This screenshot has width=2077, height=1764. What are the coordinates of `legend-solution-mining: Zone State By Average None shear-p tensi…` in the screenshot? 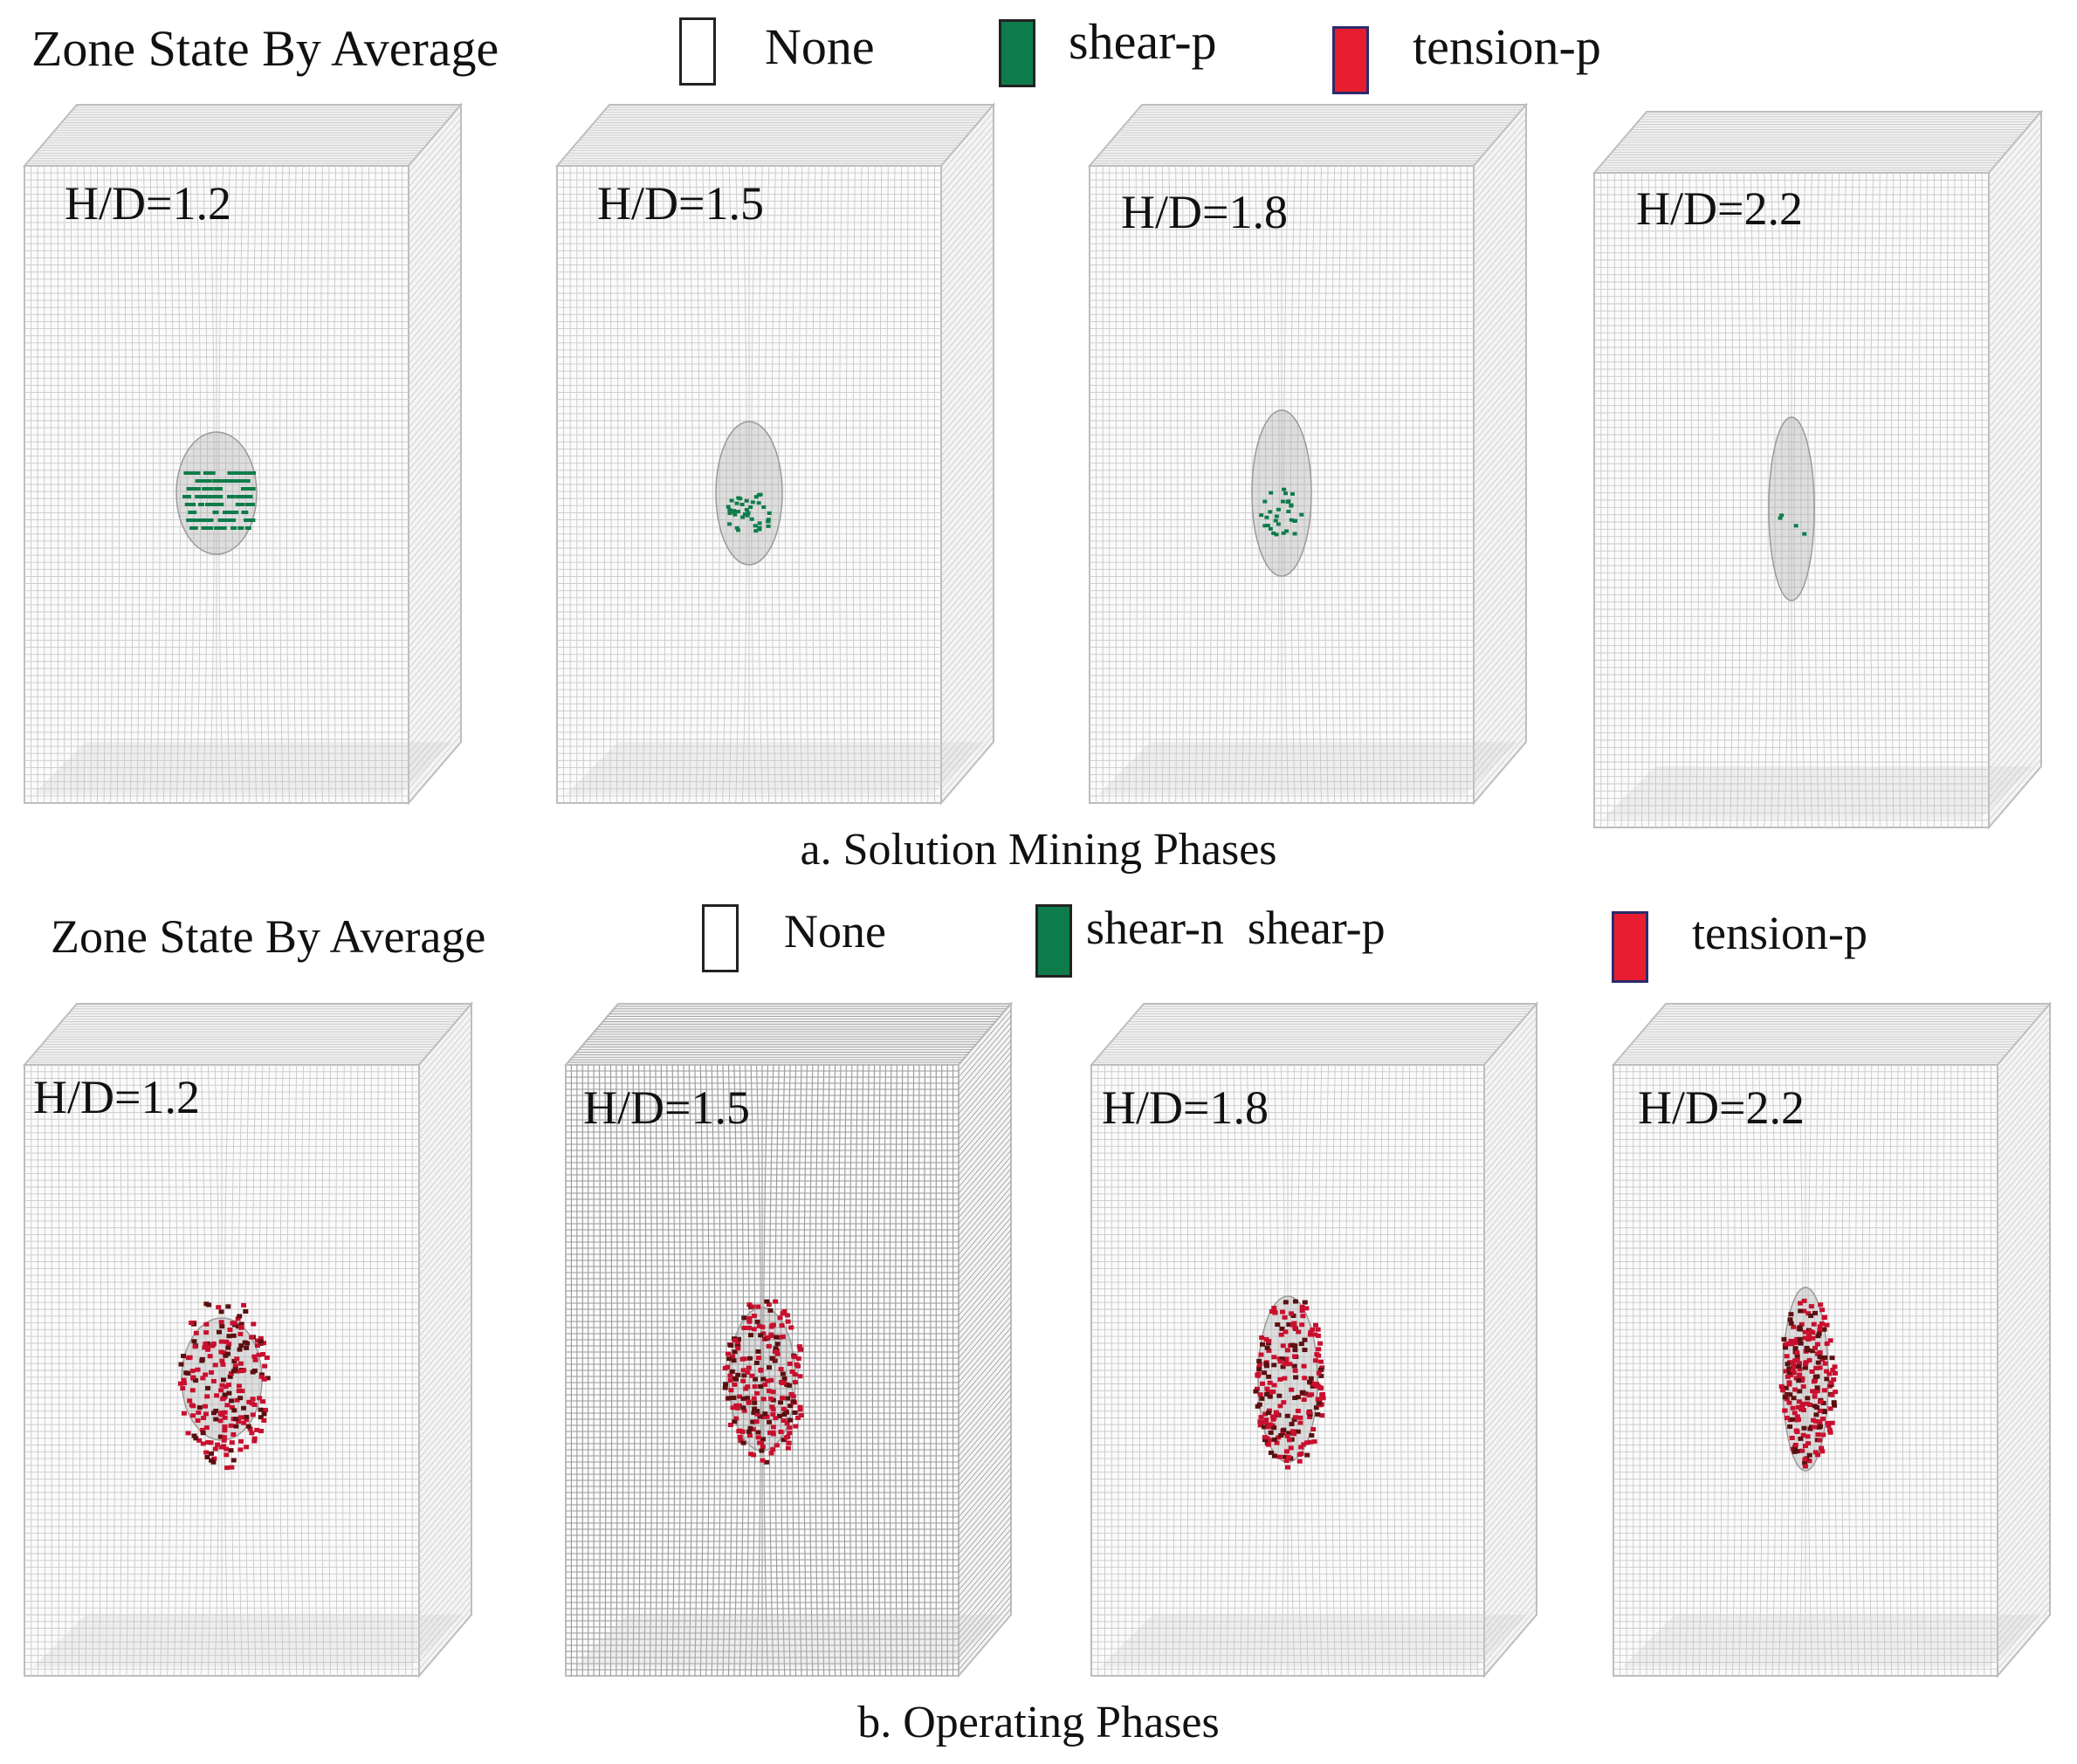 It's located at (1038, 47).